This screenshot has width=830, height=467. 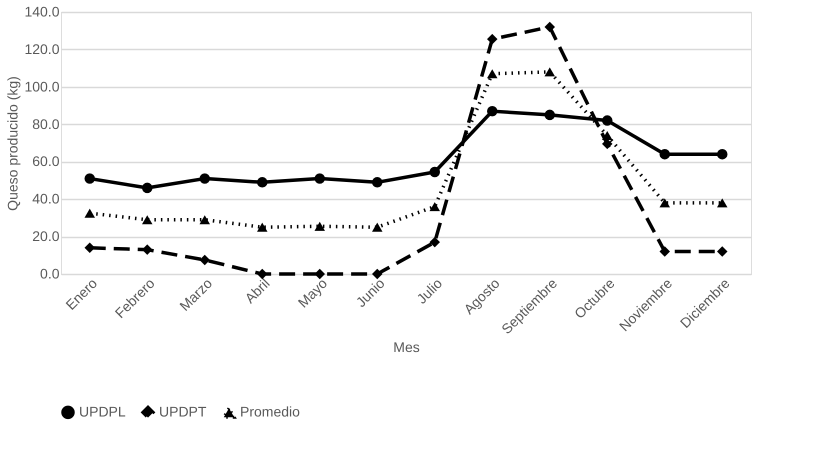 I want to click on y-tick-label: 100.0, so click(x=42, y=86).